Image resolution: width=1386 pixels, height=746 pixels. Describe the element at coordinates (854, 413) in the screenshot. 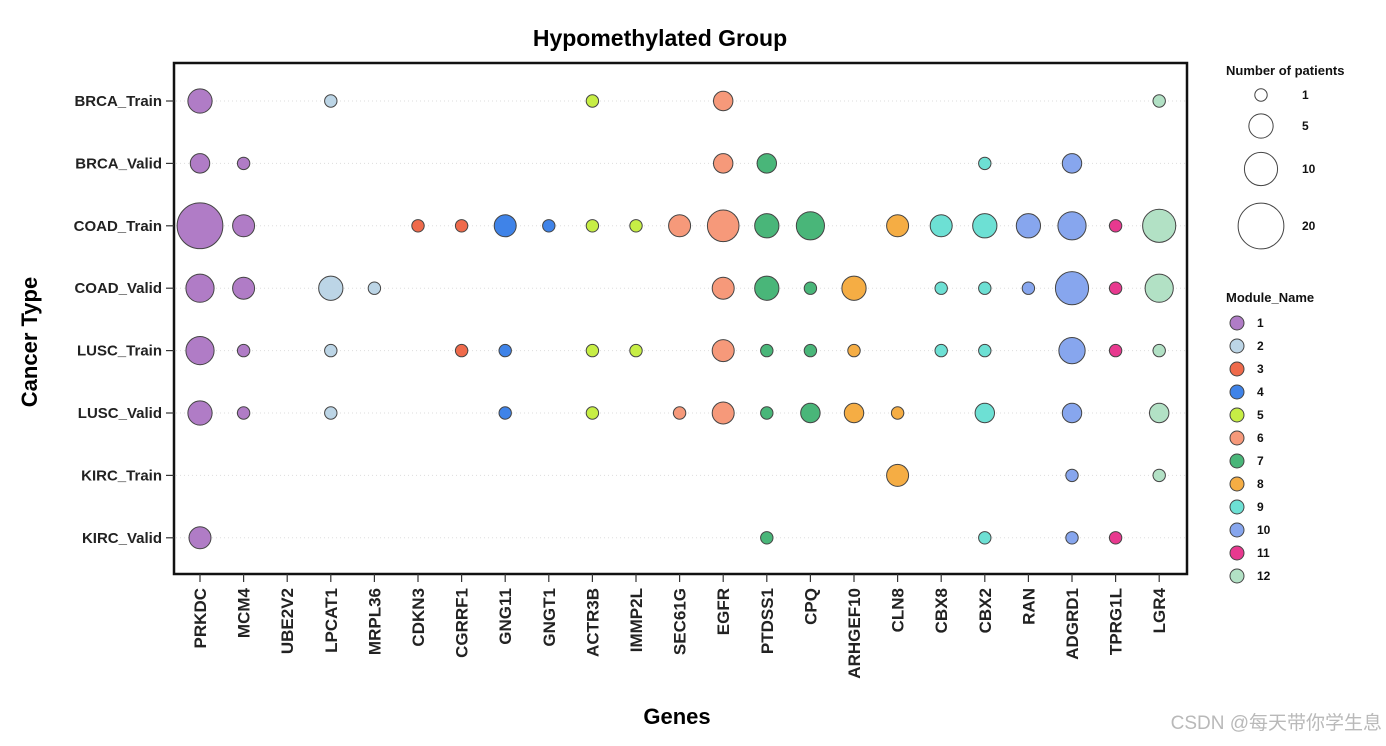

I see `bubble-LUSC_Valid-ARHGEF10` at that location.